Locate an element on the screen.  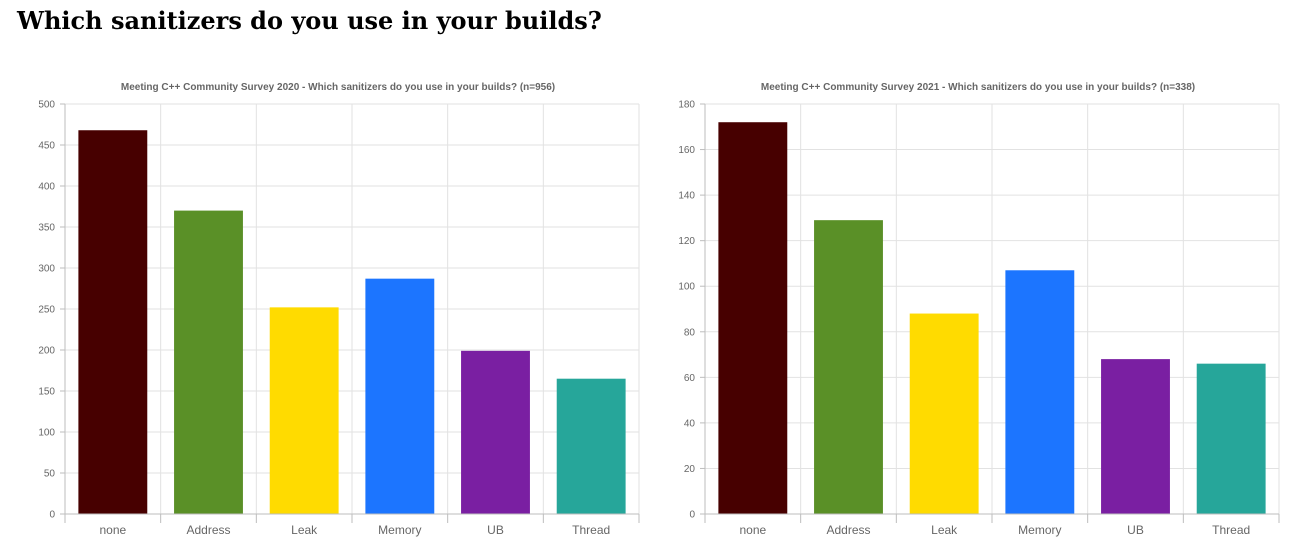
y-tick-label: 500 is located at coordinates (46, 105).